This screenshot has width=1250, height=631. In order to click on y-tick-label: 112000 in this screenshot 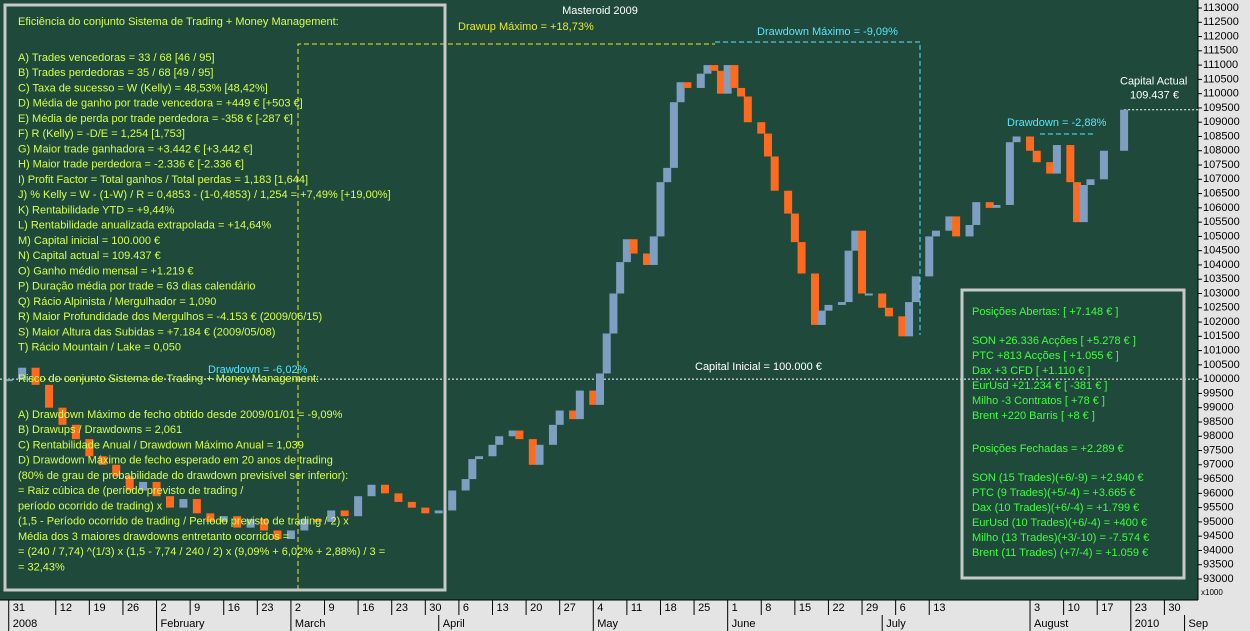, I will do `click(1221, 36)`.